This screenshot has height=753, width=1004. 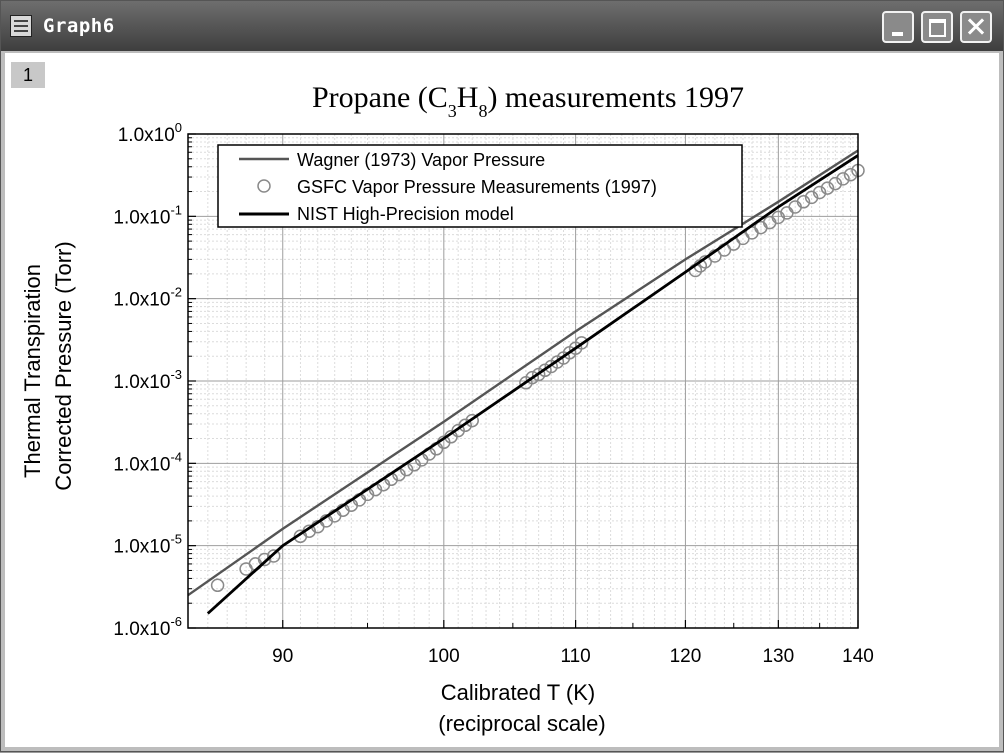 I want to click on x-tick-label: 130, so click(x=778, y=656).